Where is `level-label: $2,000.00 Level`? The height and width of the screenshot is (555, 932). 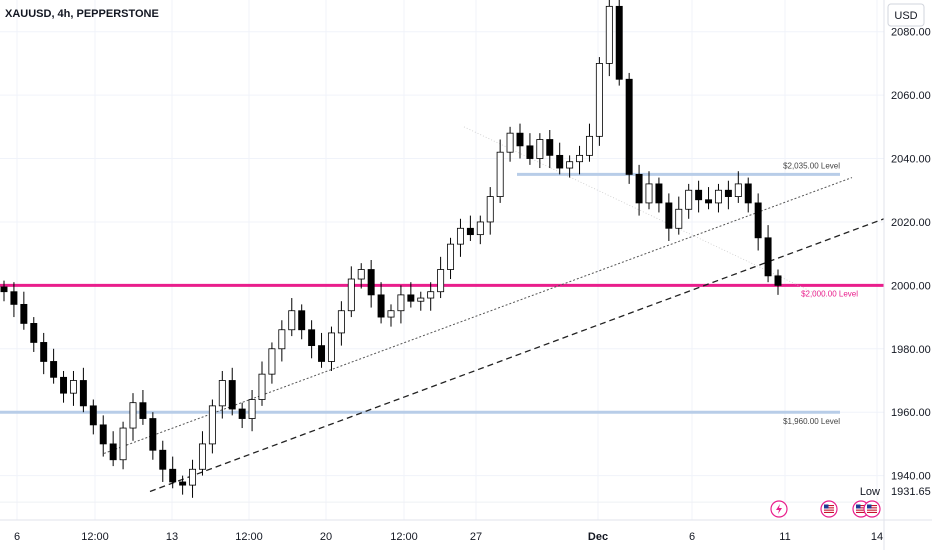 level-label: $2,000.00 Level is located at coordinates (829, 293).